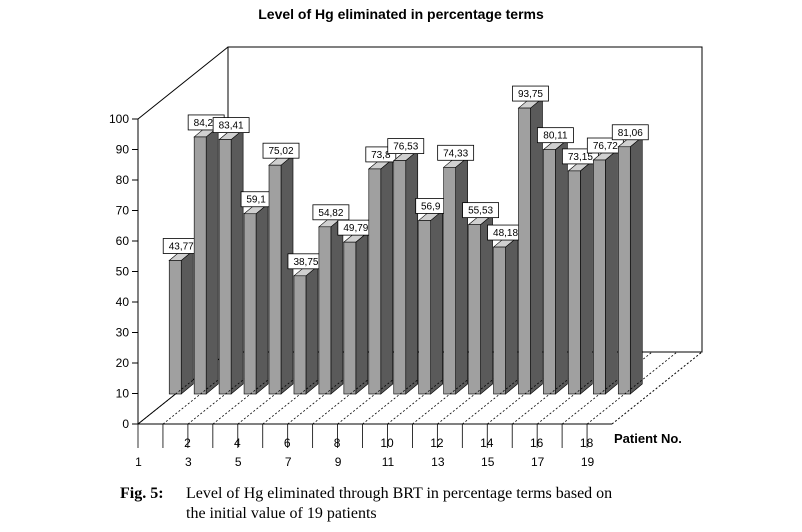 The image size is (802, 532). I want to click on bar: 93,75, so click(530, 240).